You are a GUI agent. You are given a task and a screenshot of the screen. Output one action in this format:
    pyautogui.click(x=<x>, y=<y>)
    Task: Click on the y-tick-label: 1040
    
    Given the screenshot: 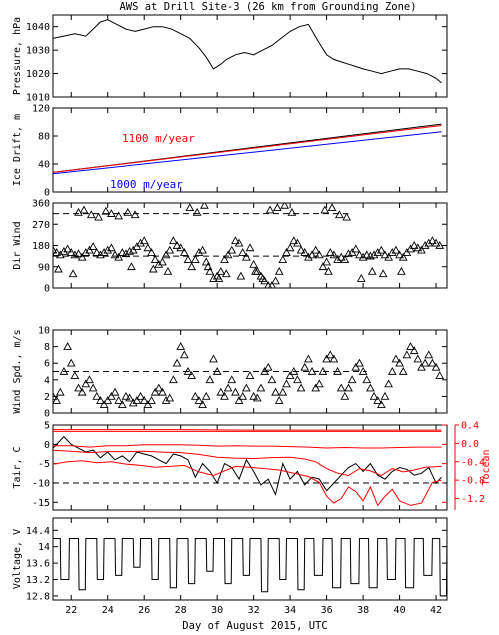 What is the action you would take?
    pyautogui.click(x=38, y=27)
    